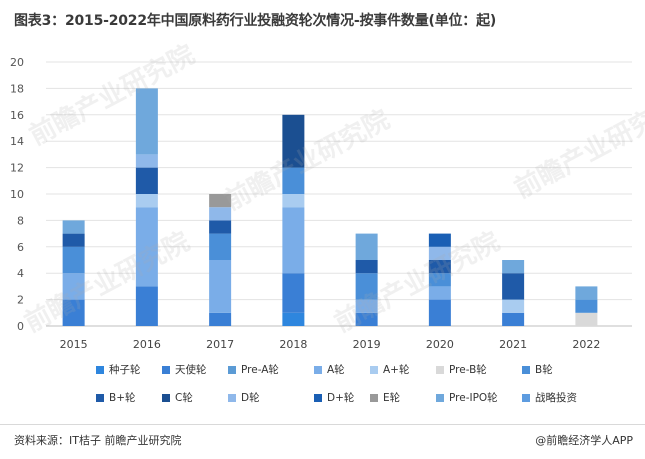 The width and height of the screenshot is (645, 459). What do you see at coordinates (403, 397) in the screenshot?
I see `legend-item: E轮` at bounding box center [403, 397].